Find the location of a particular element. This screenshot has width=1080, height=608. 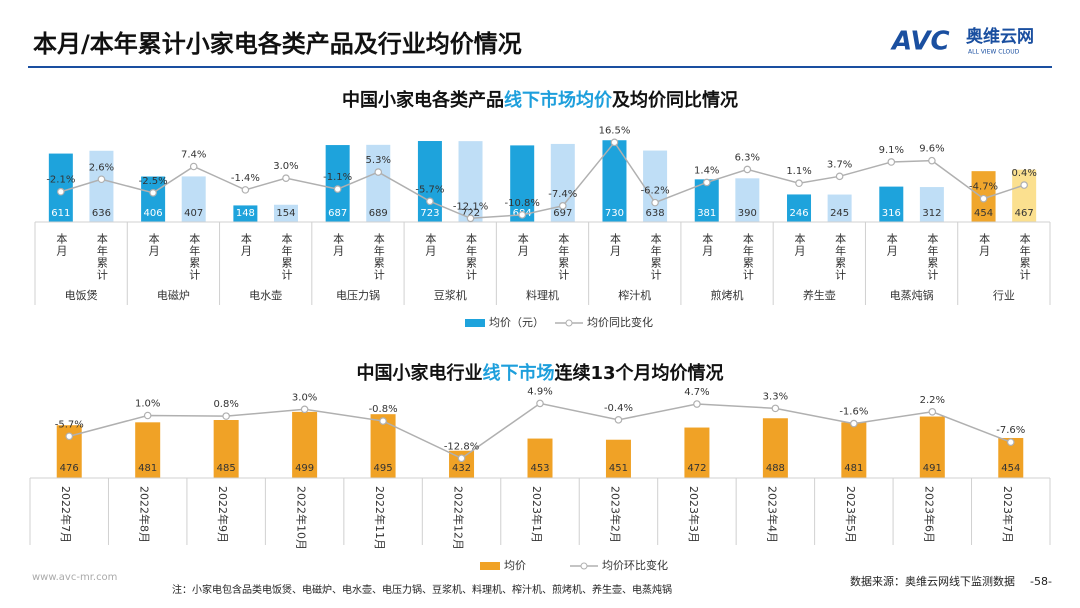

x-group-label: 电饭煲 is located at coordinates (81, 295).